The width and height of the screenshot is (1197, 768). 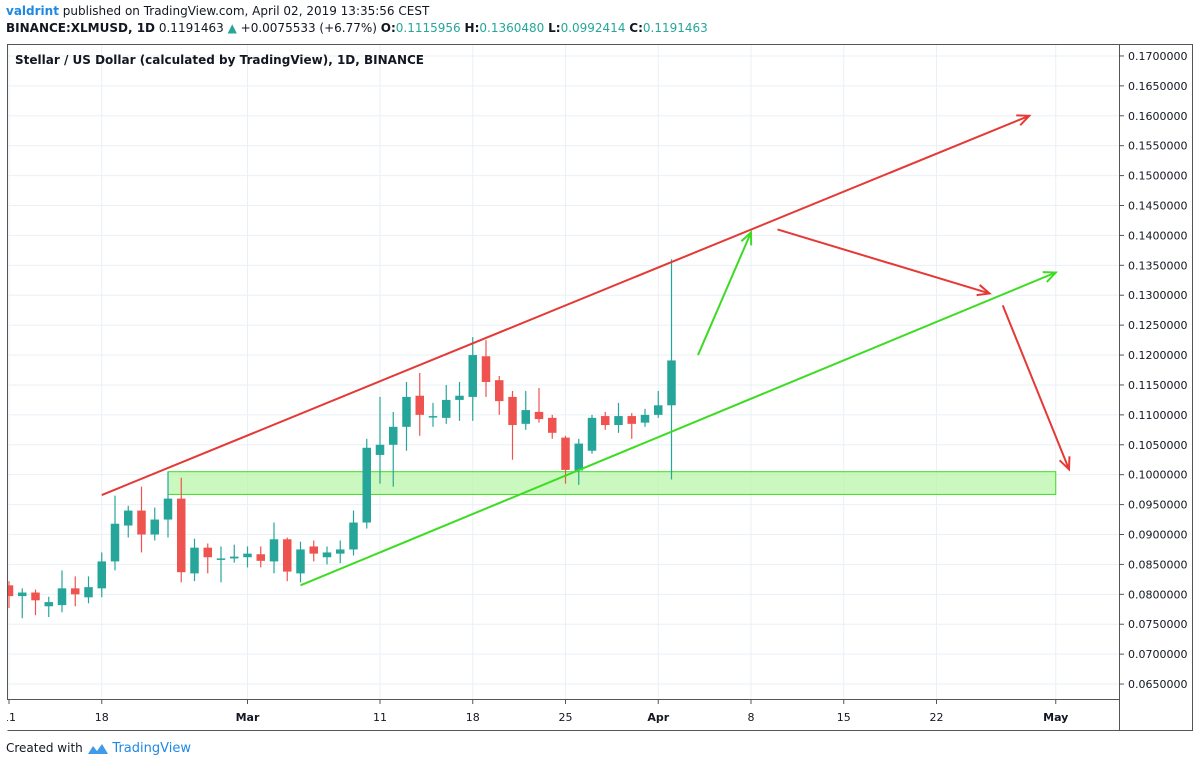 I want to click on author-name: valdrint, so click(x=32, y=11).